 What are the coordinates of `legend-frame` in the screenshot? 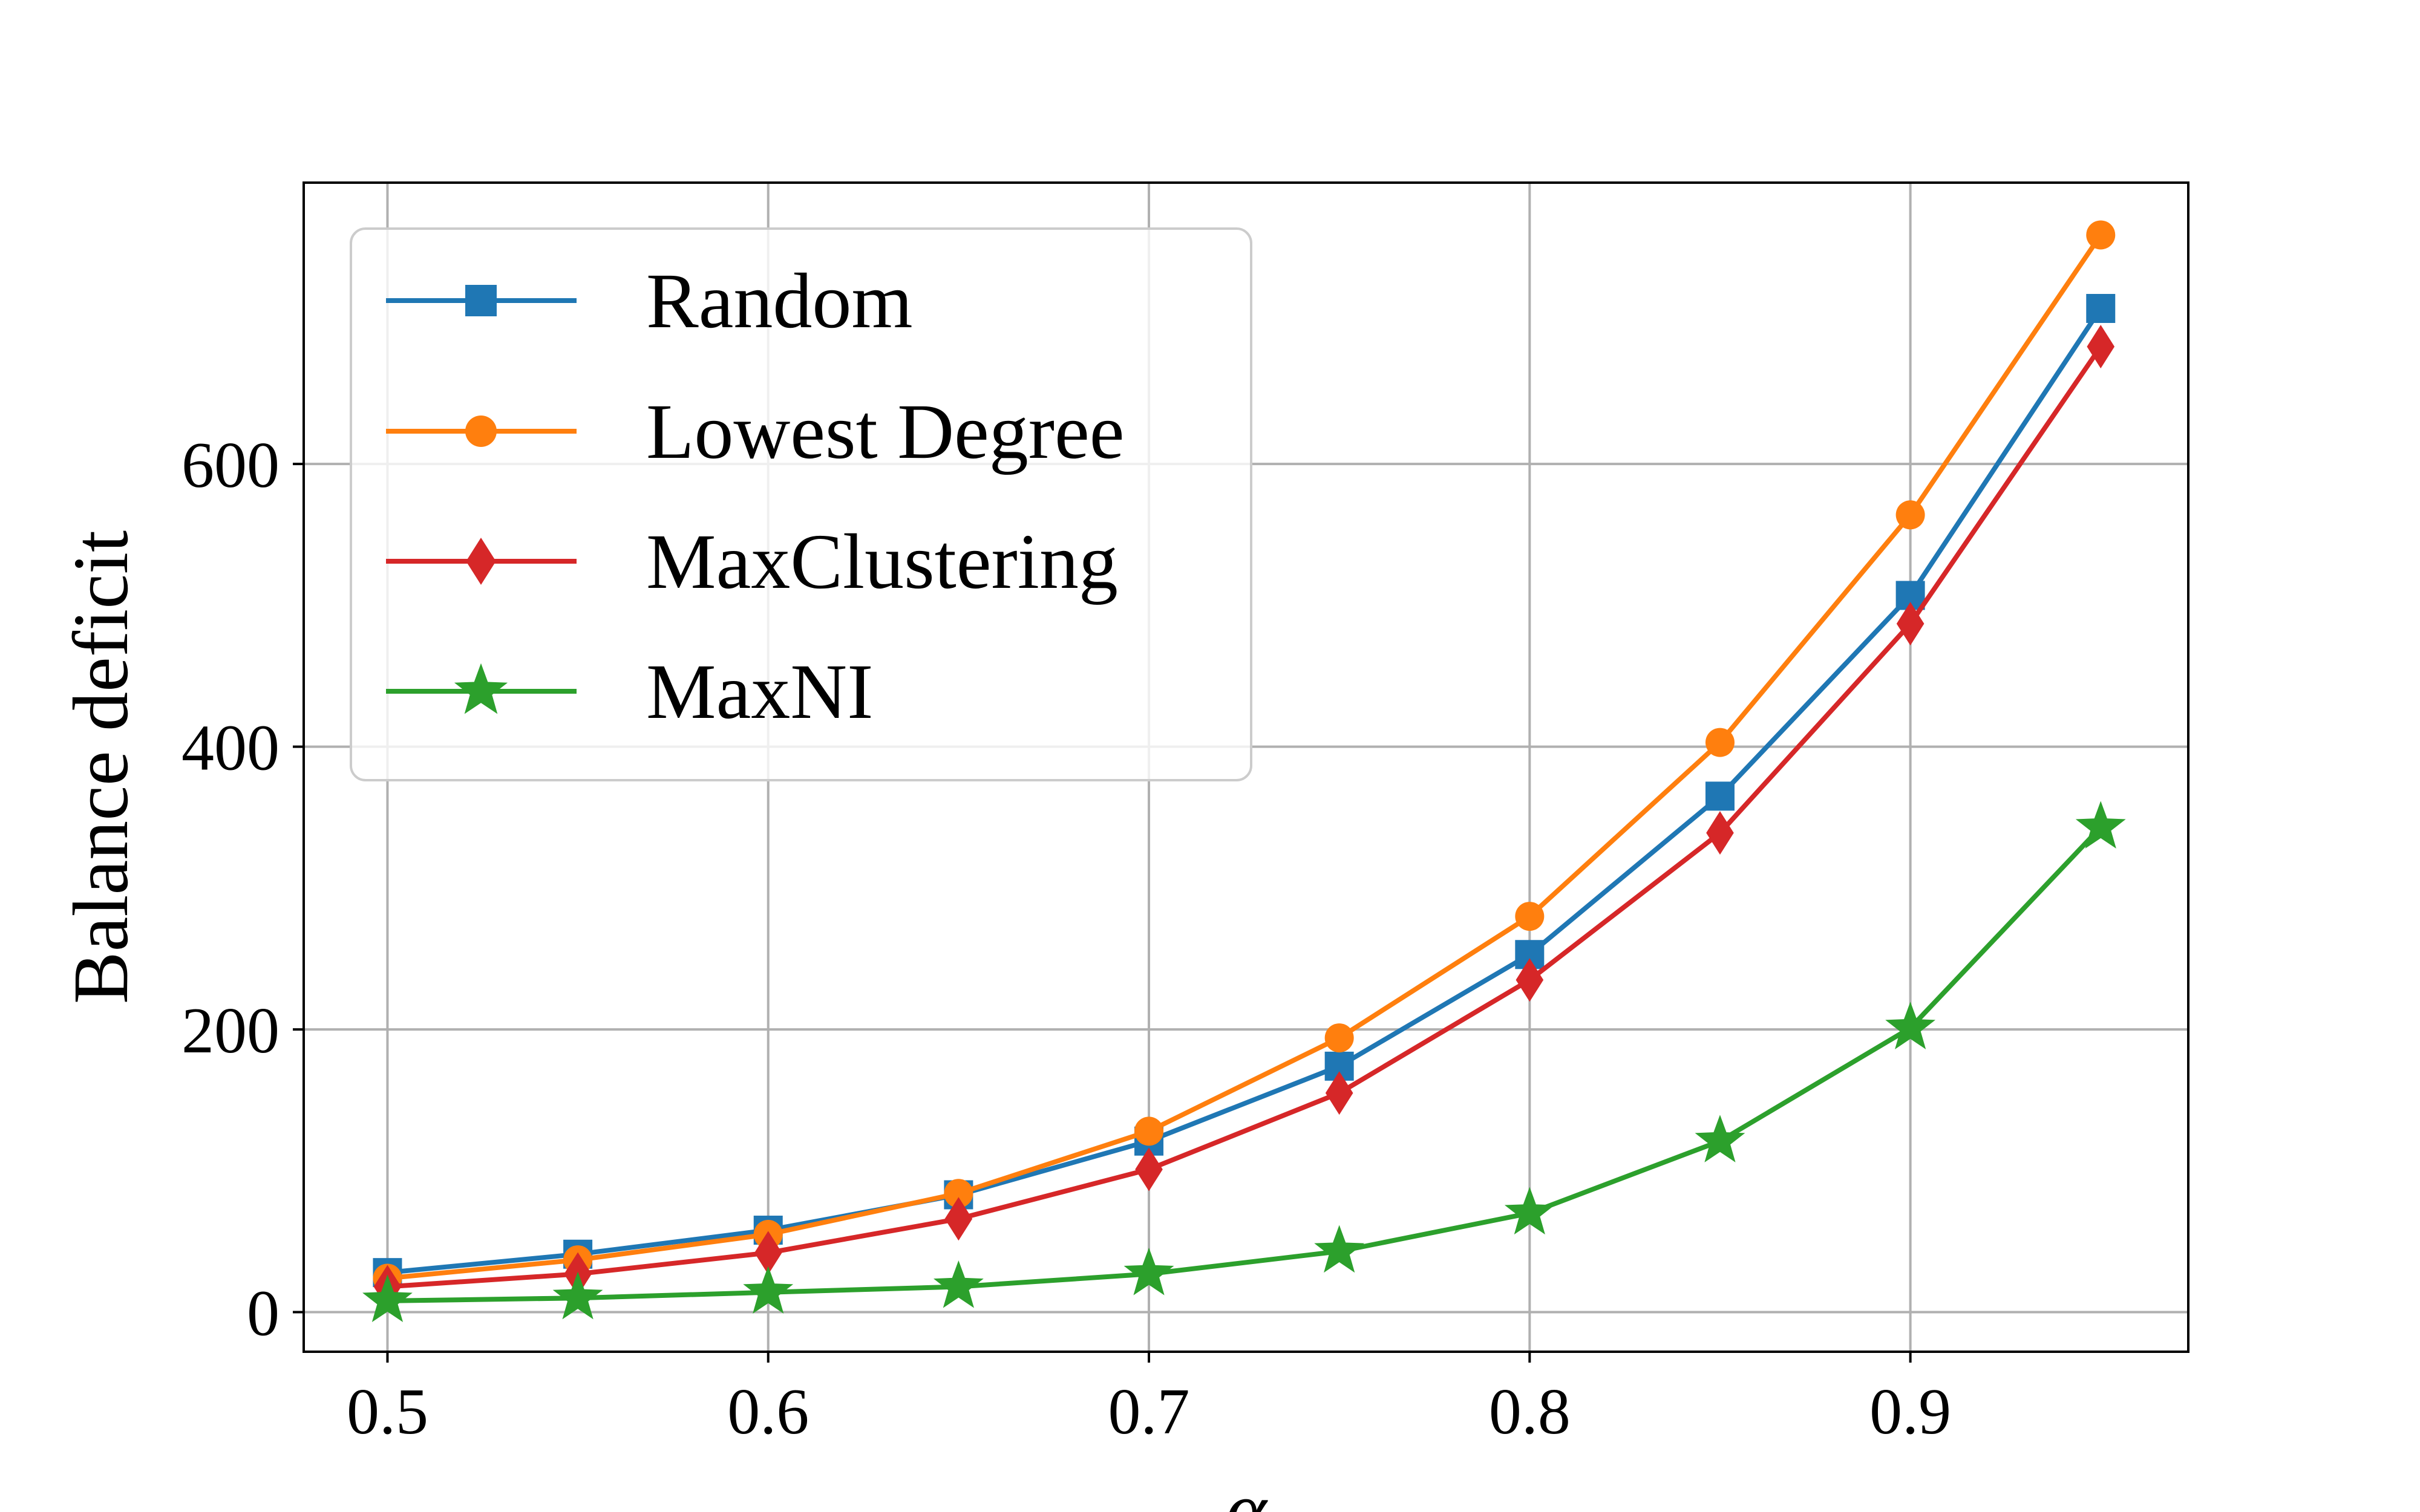 It's located at (801, 504).